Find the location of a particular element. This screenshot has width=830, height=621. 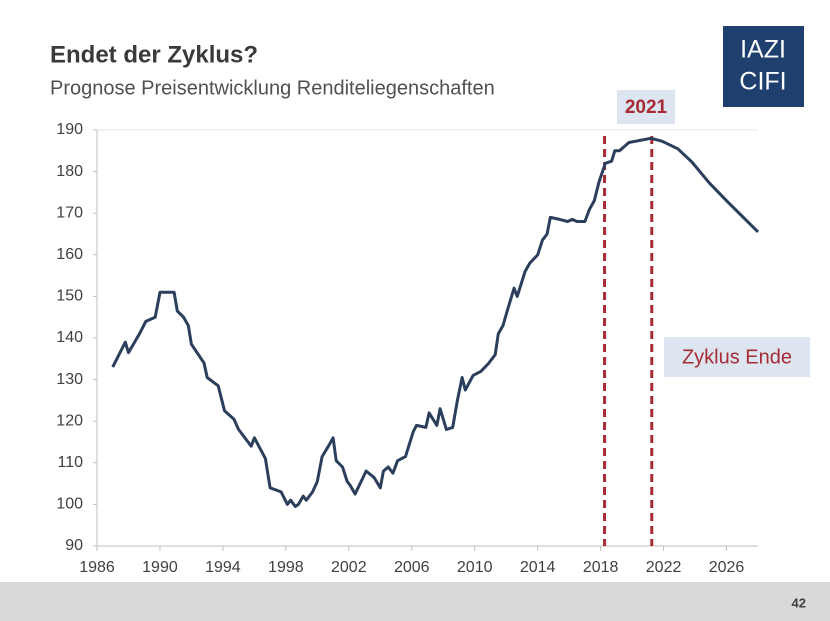

y-tick-label: 180 is located at coordinates (69, 171).